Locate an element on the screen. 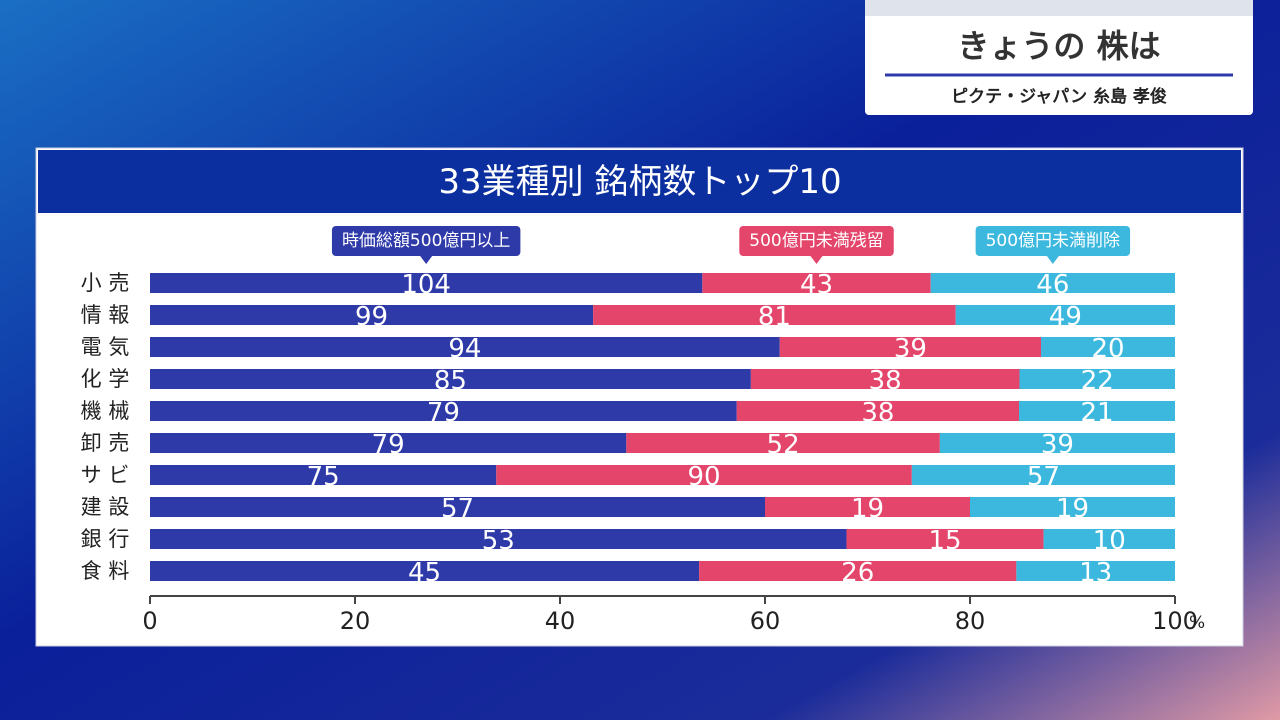 The width and height of the screenshot is (1280, 724). data-label: 15 is located at coordinates (944, 541).